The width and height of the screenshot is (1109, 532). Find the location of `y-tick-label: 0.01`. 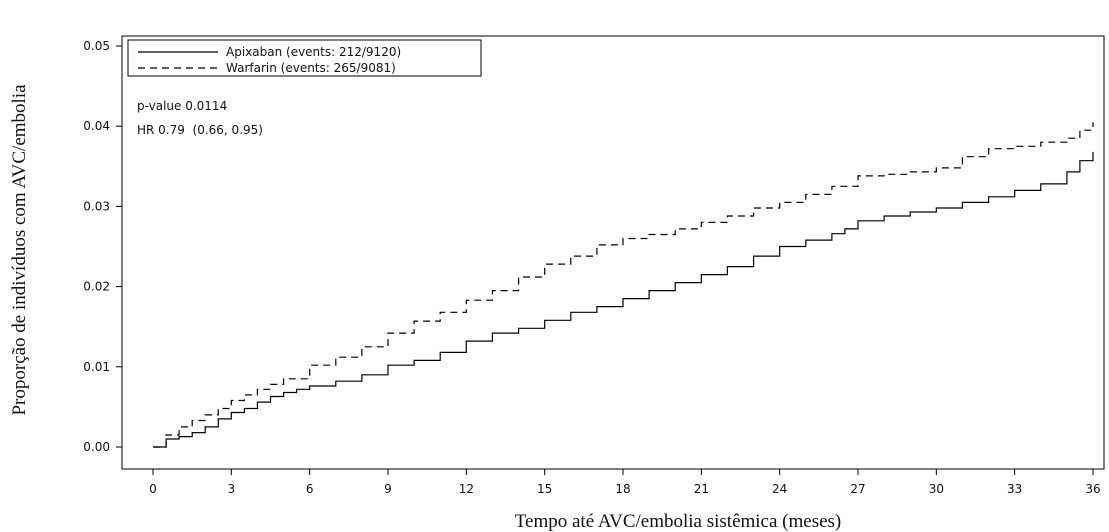

y-tick-label: 0.01 is located at coordinates (96, 367).